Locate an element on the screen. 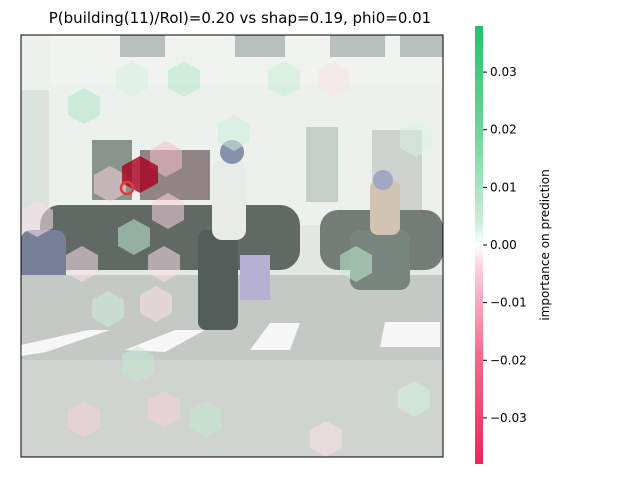 This screenshot has width=640, height=480. colorbar-tick-label: −0.02 is located at coordinates (508, 360).